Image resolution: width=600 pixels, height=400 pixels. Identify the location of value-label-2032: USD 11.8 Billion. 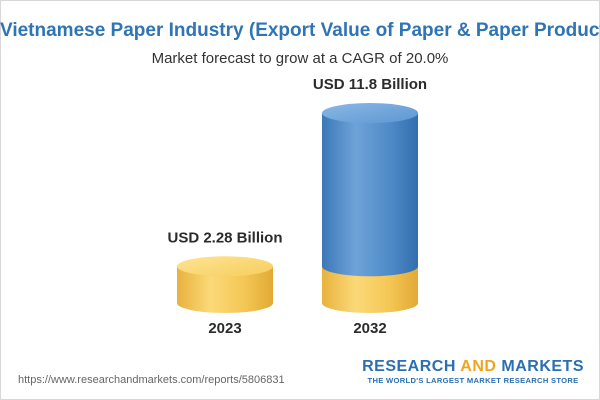
(370, 84).